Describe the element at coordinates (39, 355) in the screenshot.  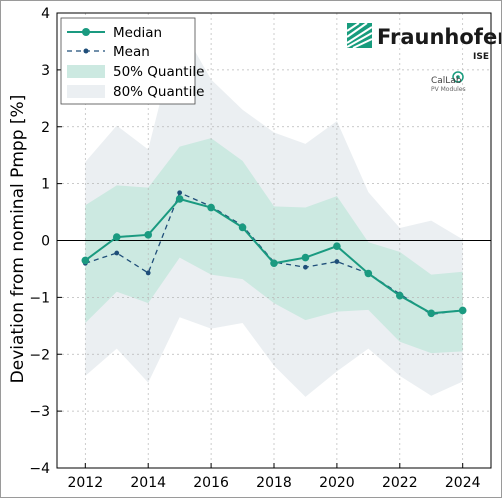
I see `y-tick-label--2: −2` at that location.